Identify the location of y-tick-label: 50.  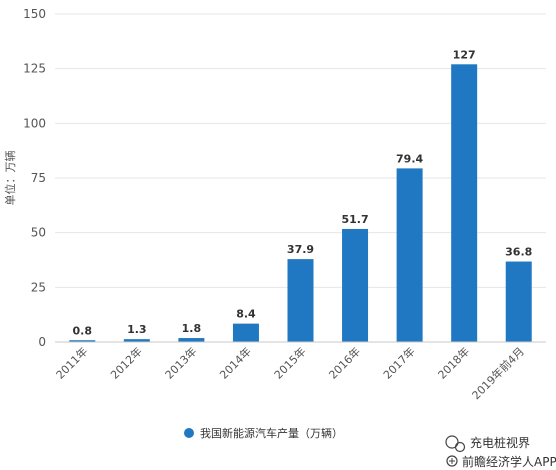
(38, 233).